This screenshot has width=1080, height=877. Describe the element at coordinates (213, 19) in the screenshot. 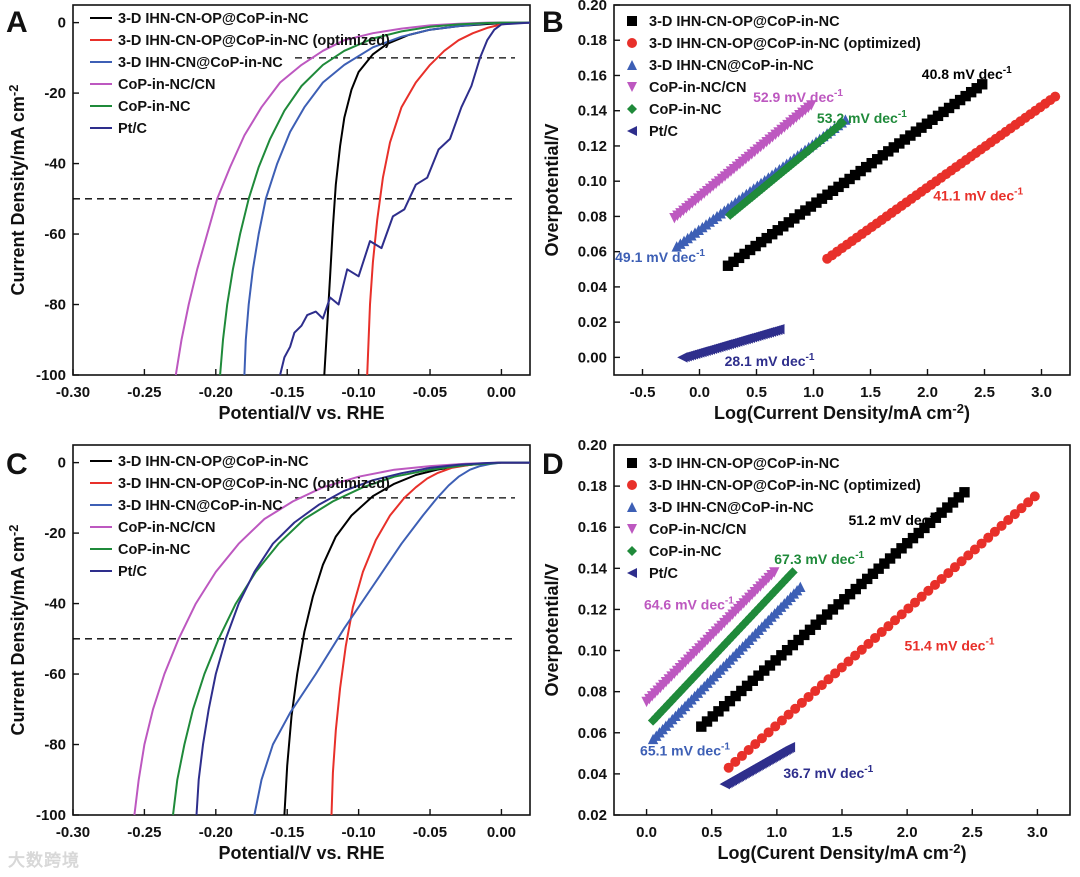

I see `legend-label: 3-D IHN-CN-OP@CoP-in-NC` at that location.